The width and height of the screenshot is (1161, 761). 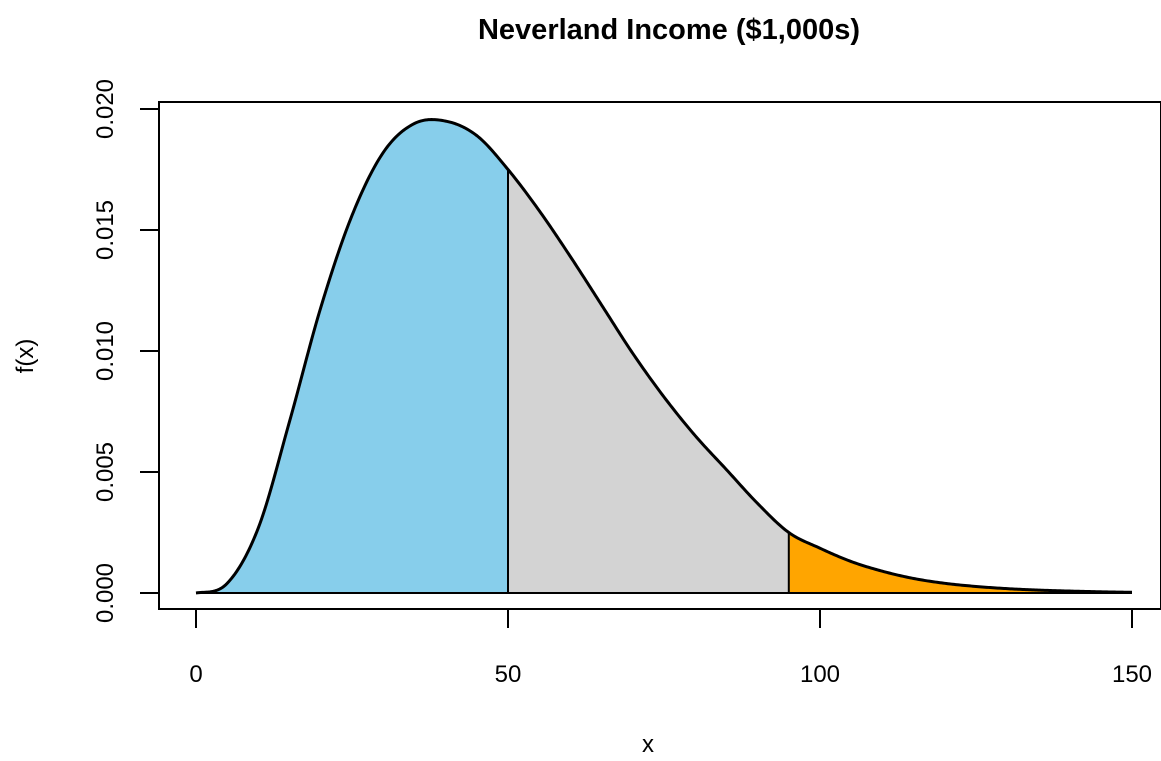 I want to click on y-tick-label-3: 0.015, so click(x=105, y=230).